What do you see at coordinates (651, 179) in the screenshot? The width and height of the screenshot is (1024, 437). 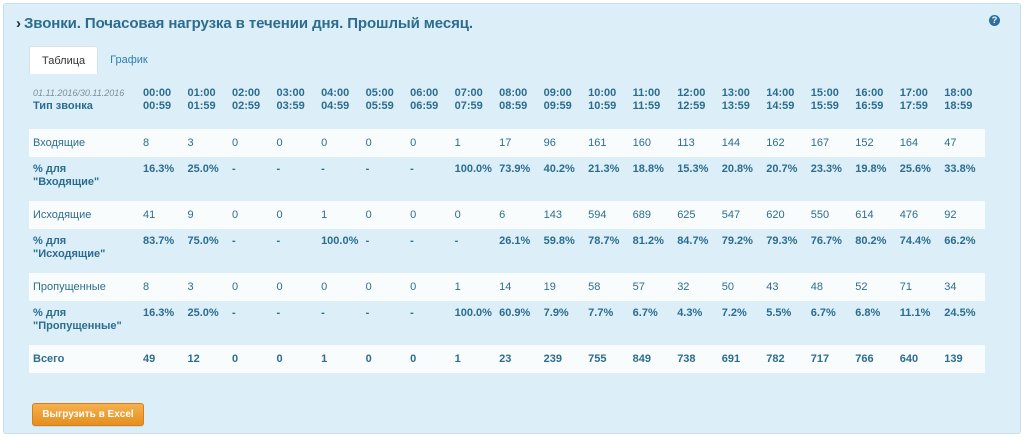 I see `table-cell: 18.8%` at bounding box center [651, 179].